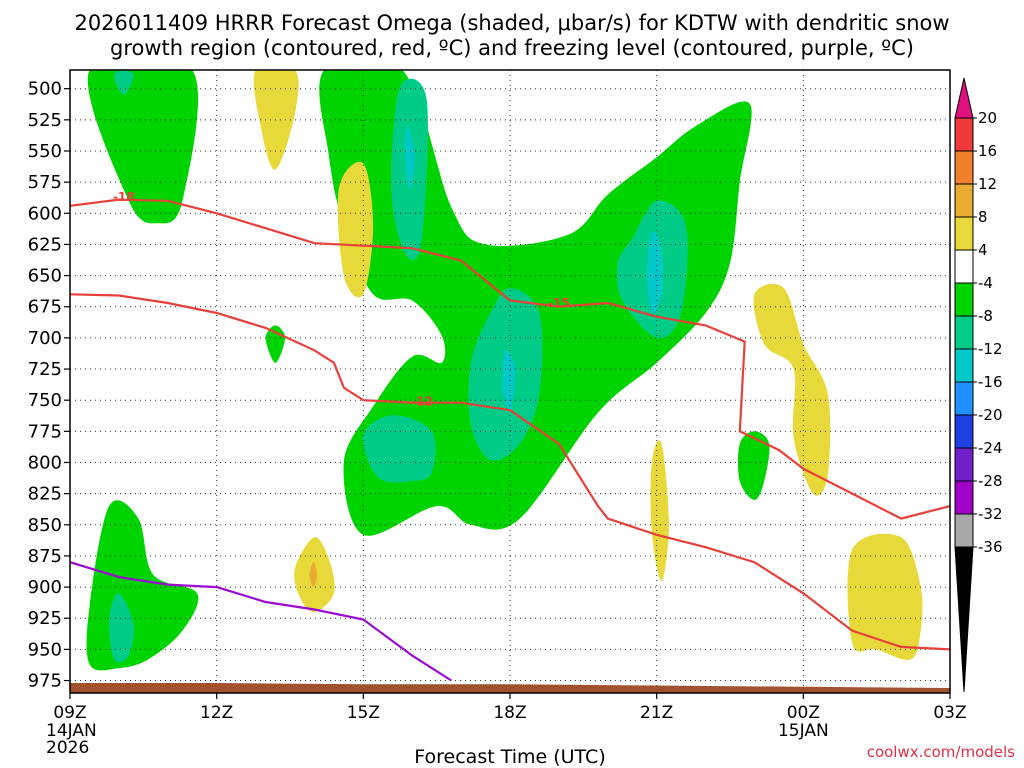 The height and width of the screenshot is (768, 1024). What do you see at coordinates (45, 462) in the screenshot?
I see `y-tick-label: 800` at bounding box center [45, 462].